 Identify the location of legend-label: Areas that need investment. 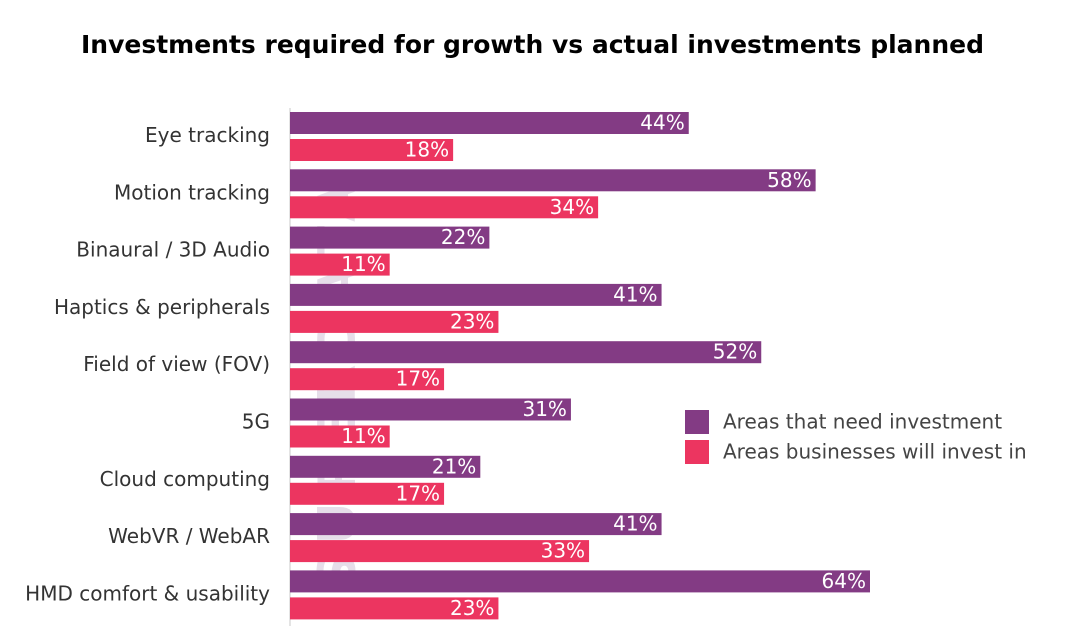
(862, 422).